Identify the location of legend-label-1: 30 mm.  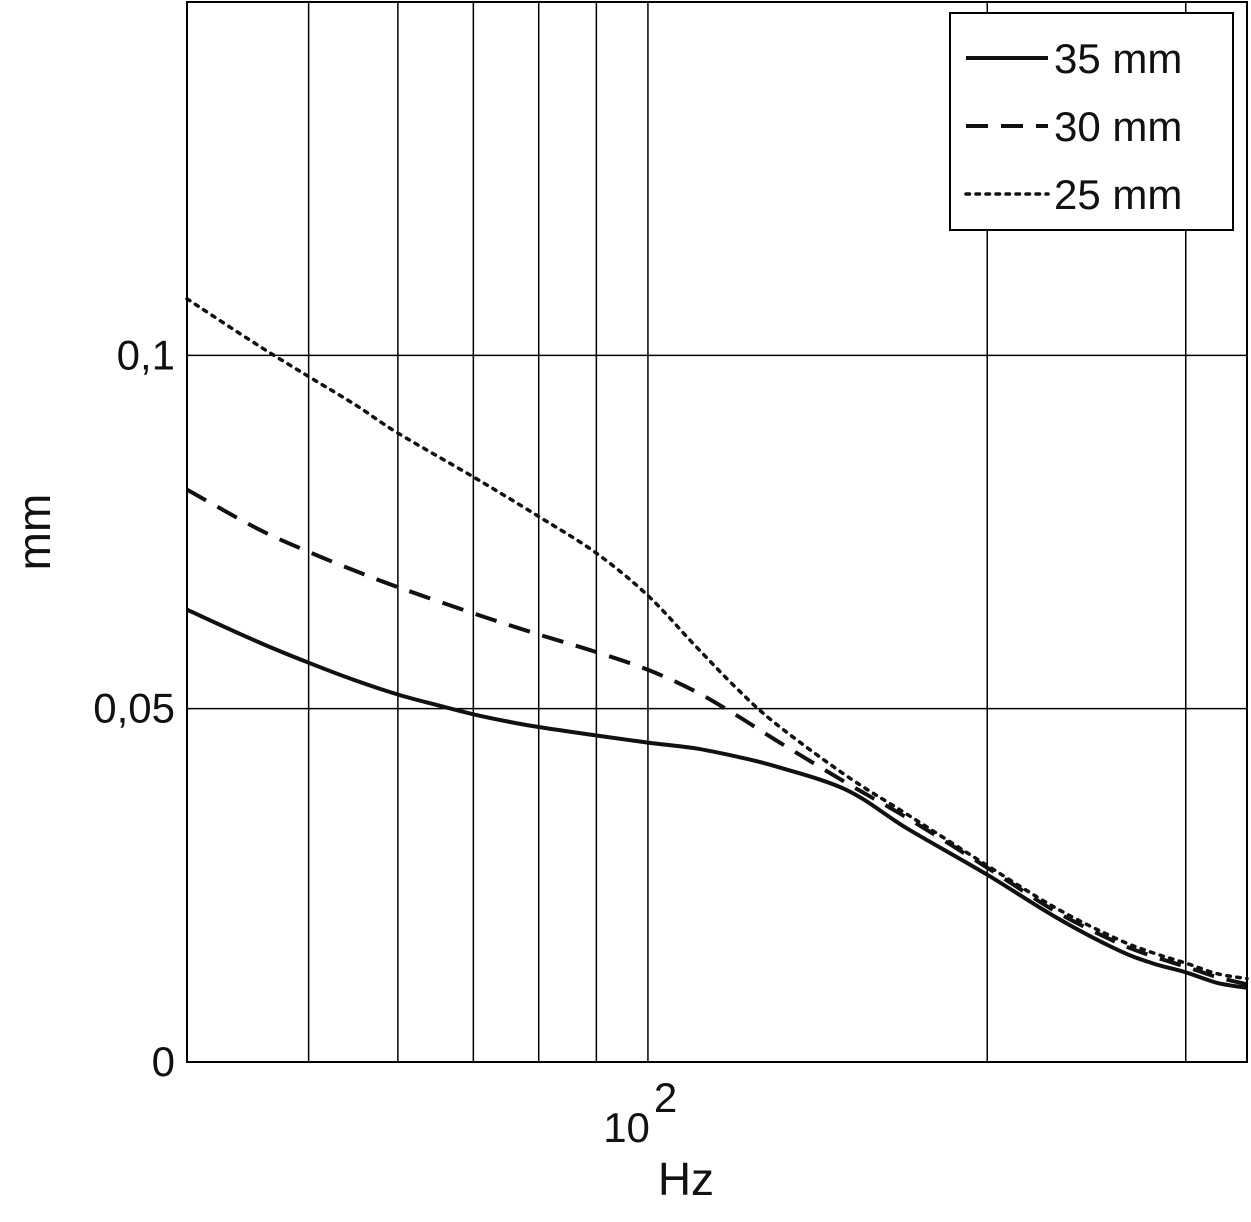
(1118, 126).